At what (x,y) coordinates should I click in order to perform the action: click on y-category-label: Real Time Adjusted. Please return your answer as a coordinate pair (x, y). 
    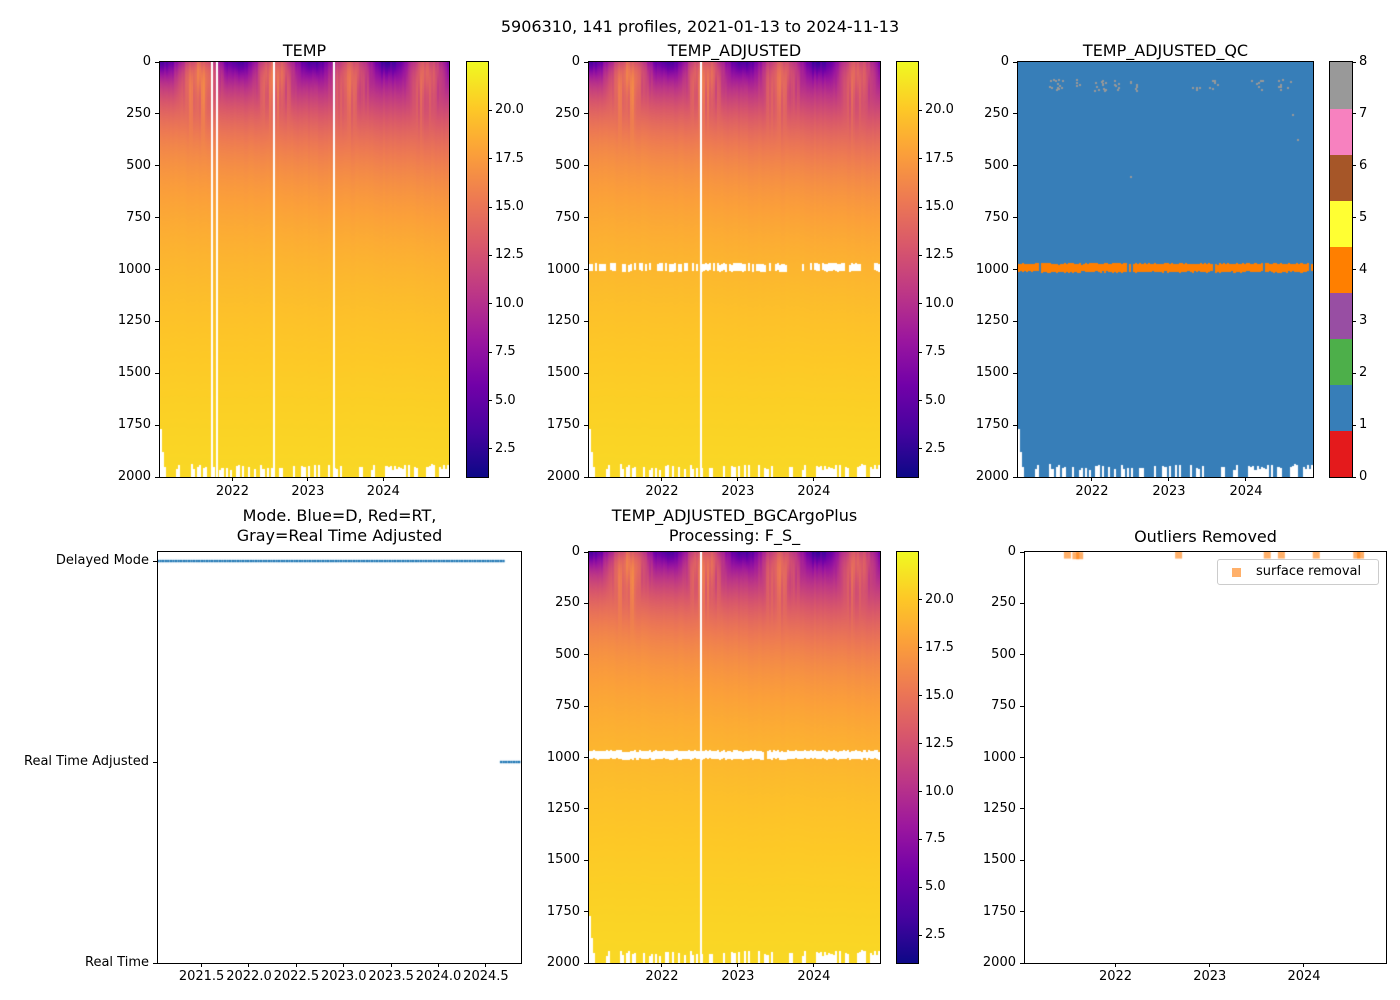
    Looking at the image, I should click on (86, 762).